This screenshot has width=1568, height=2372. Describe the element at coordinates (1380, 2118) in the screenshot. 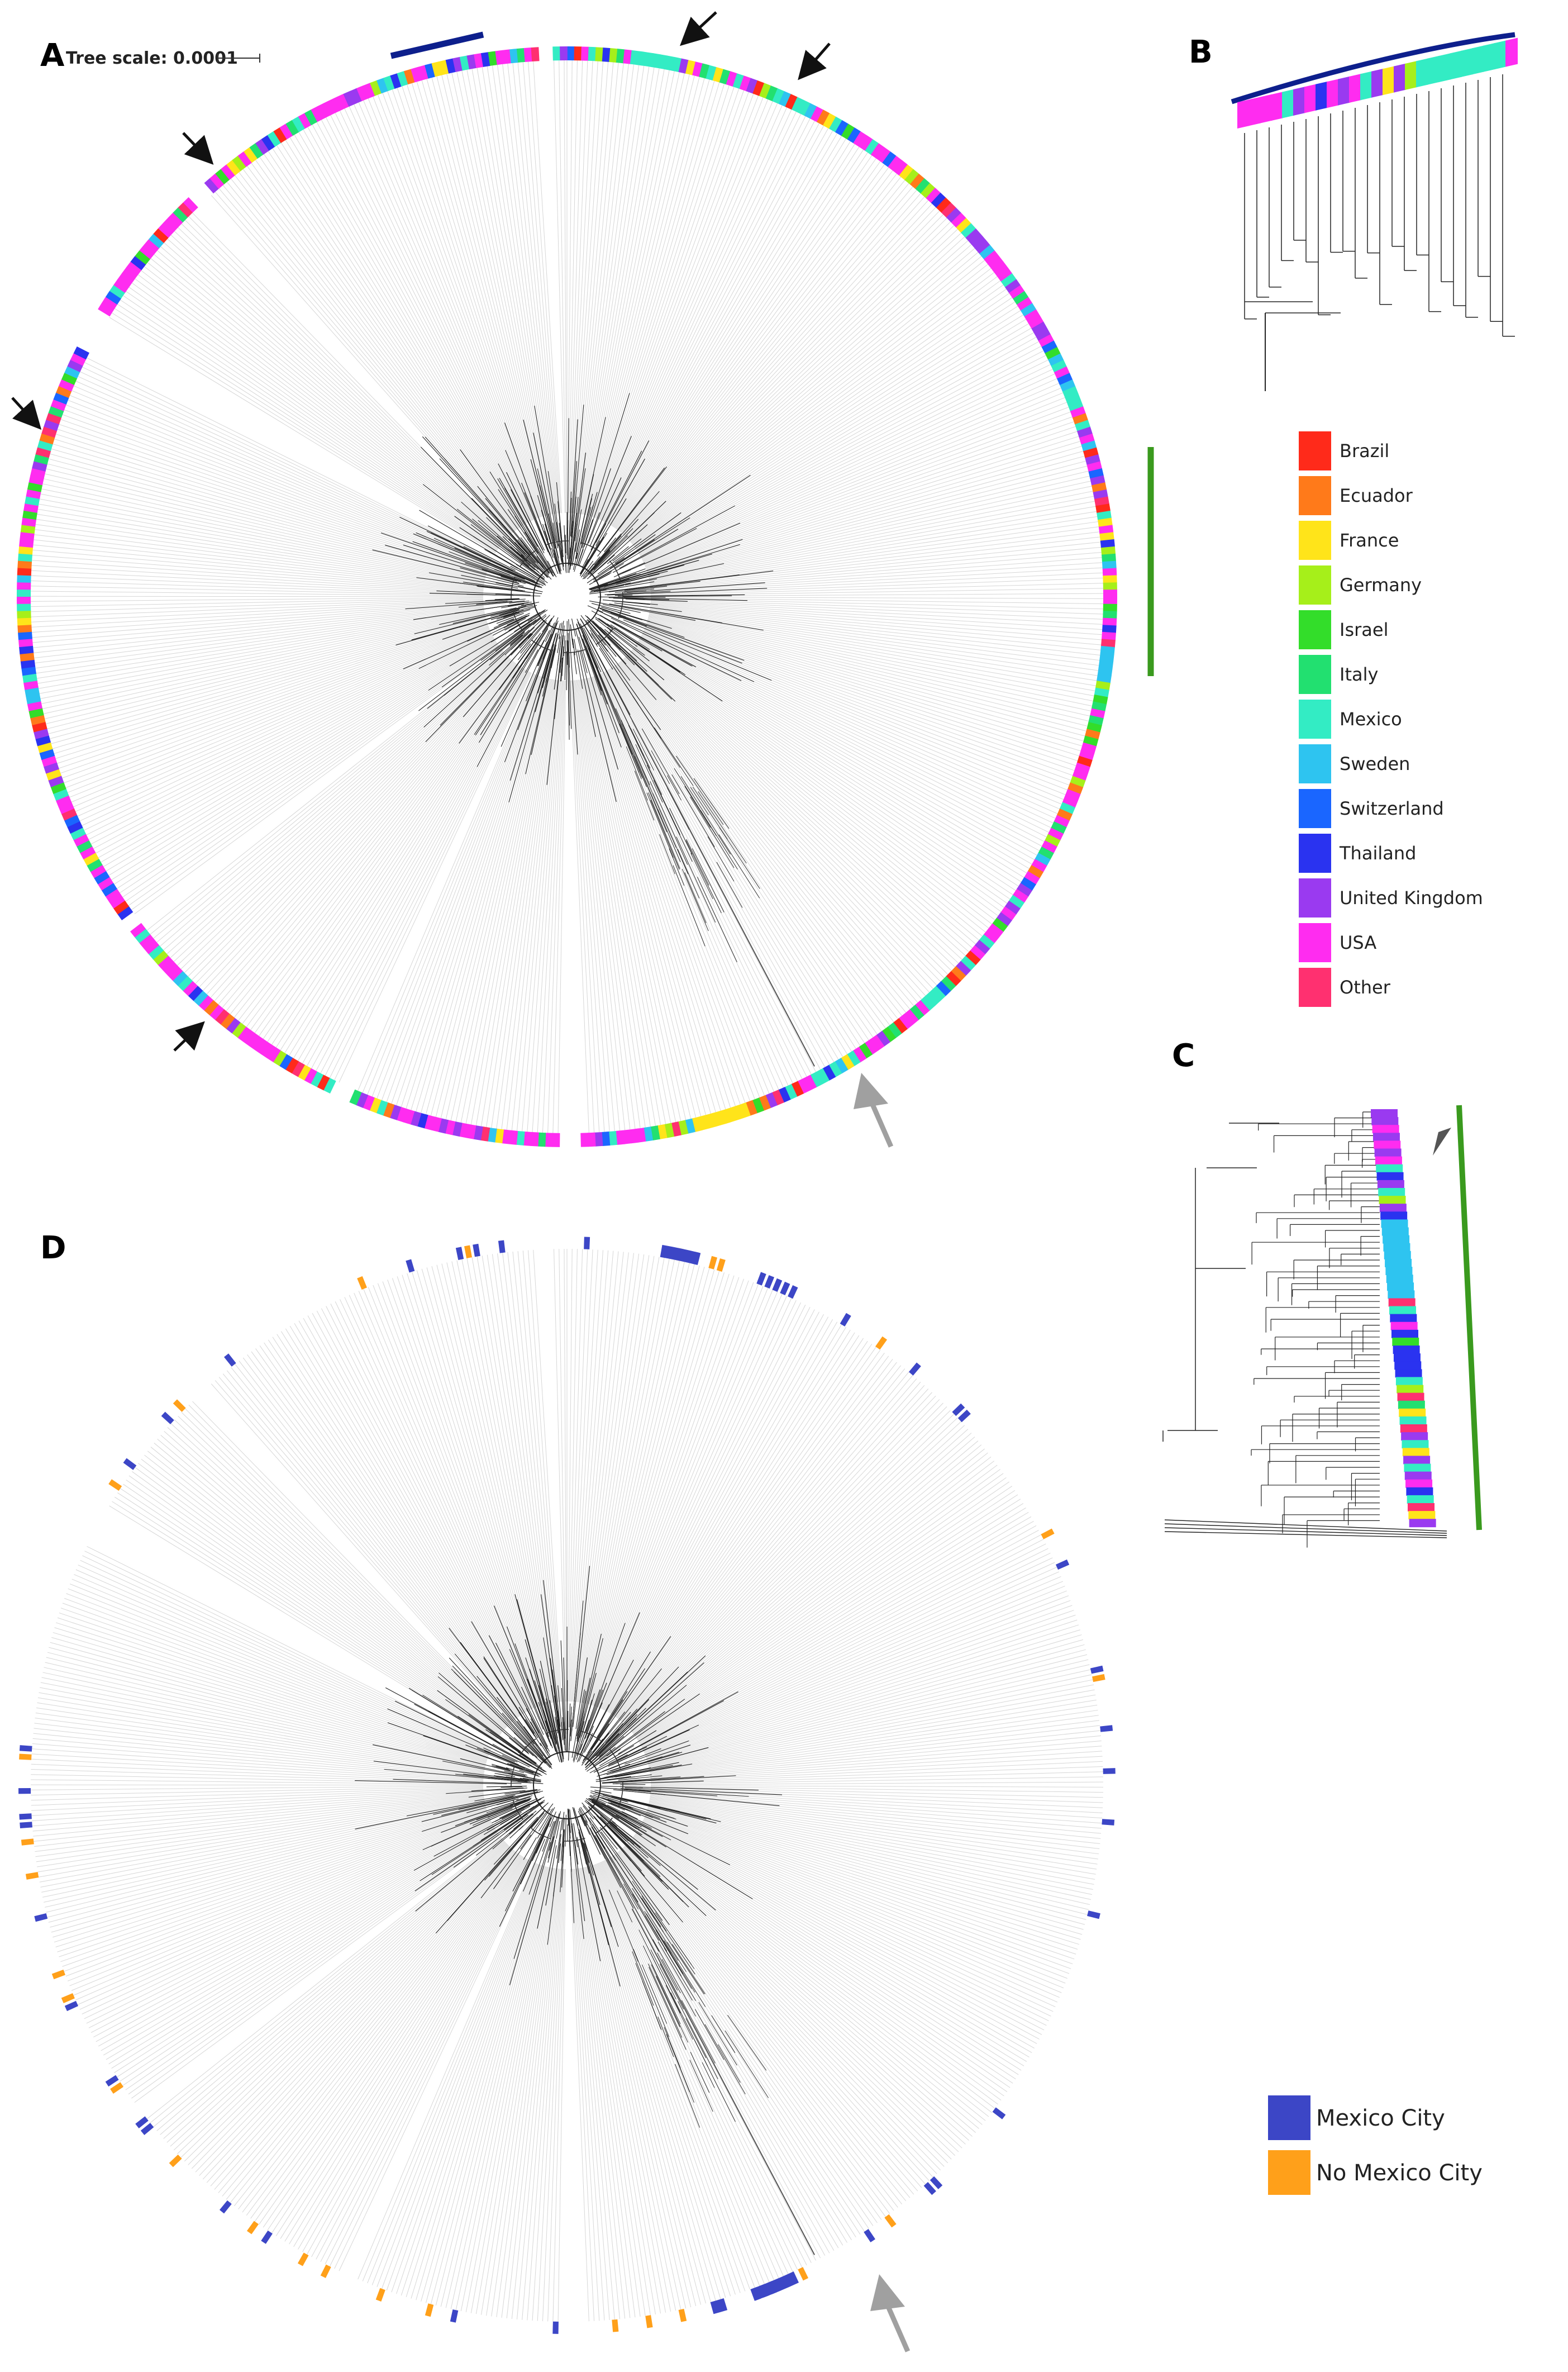

I see `legend-label: Mexico City` at that location.